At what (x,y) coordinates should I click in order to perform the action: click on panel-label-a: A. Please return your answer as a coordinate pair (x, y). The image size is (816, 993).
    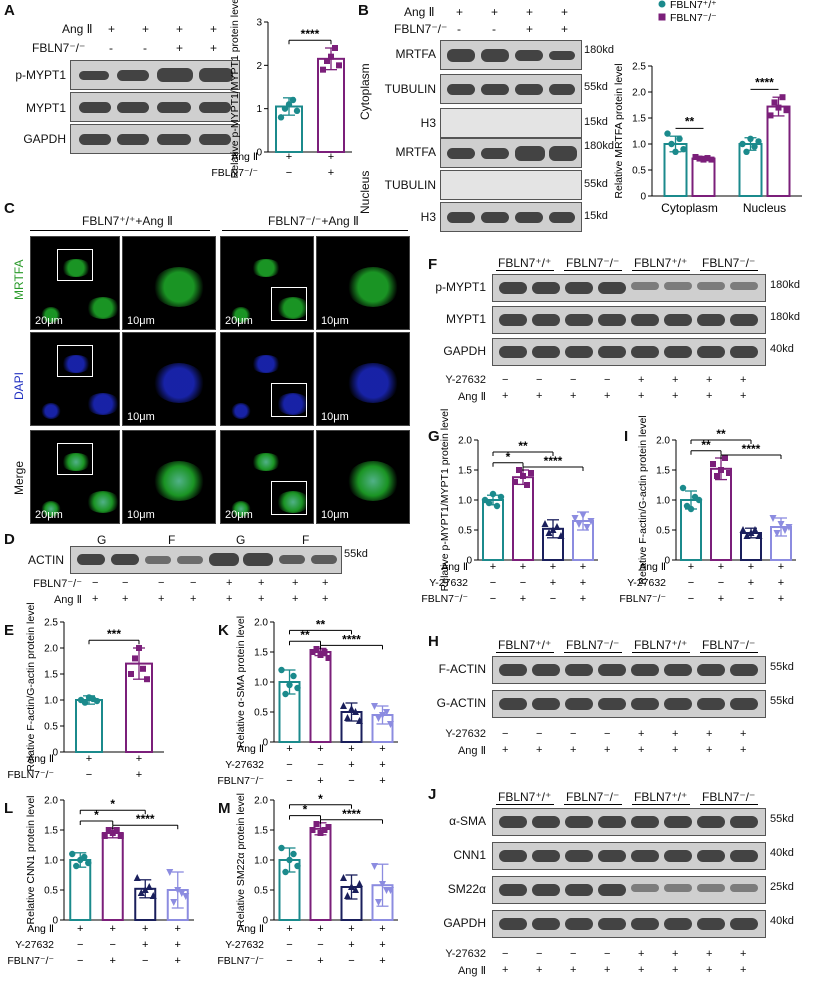
    Looking at the image, I should click on (9, 10).